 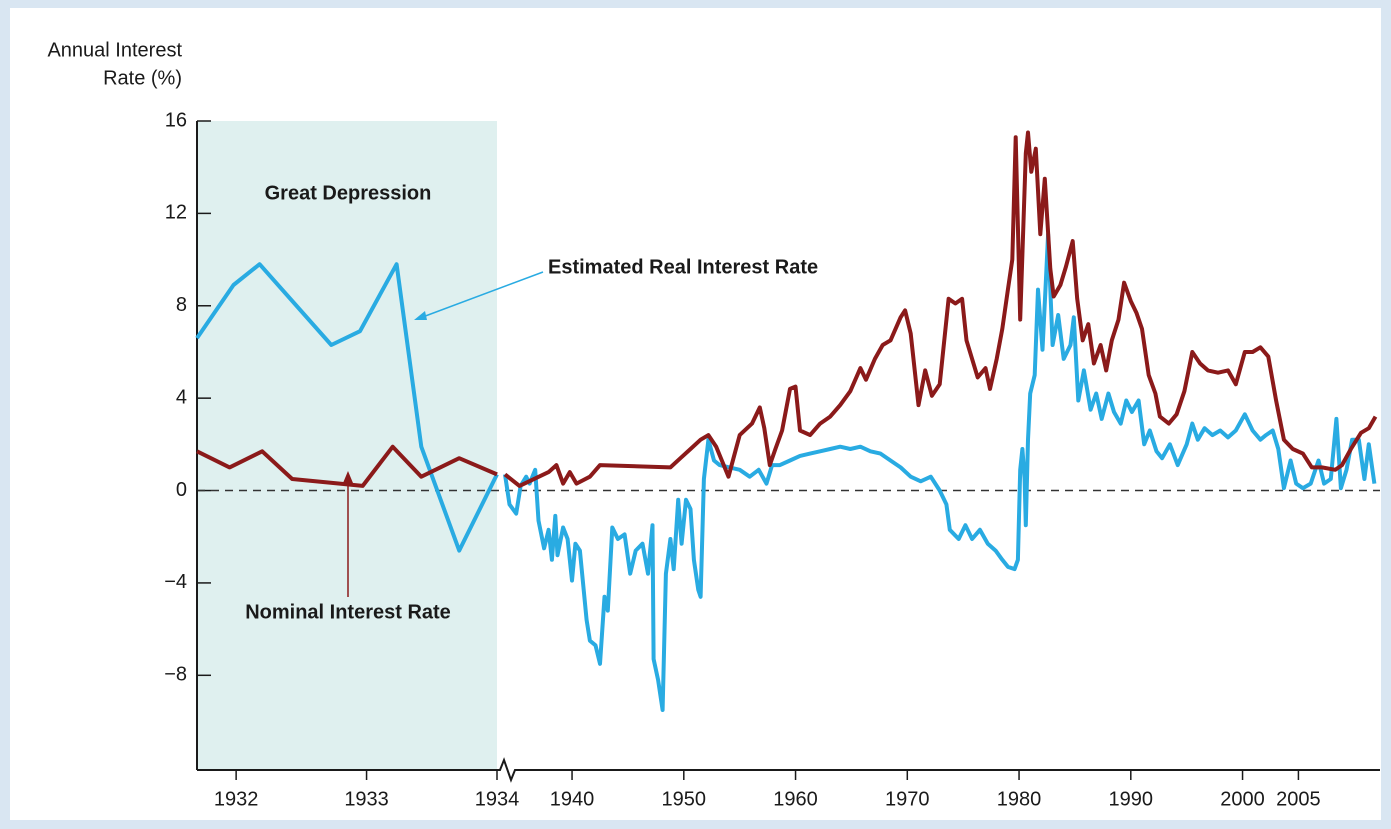 I want to click on x-tick-label: 1940, so click(x=572, y=799).